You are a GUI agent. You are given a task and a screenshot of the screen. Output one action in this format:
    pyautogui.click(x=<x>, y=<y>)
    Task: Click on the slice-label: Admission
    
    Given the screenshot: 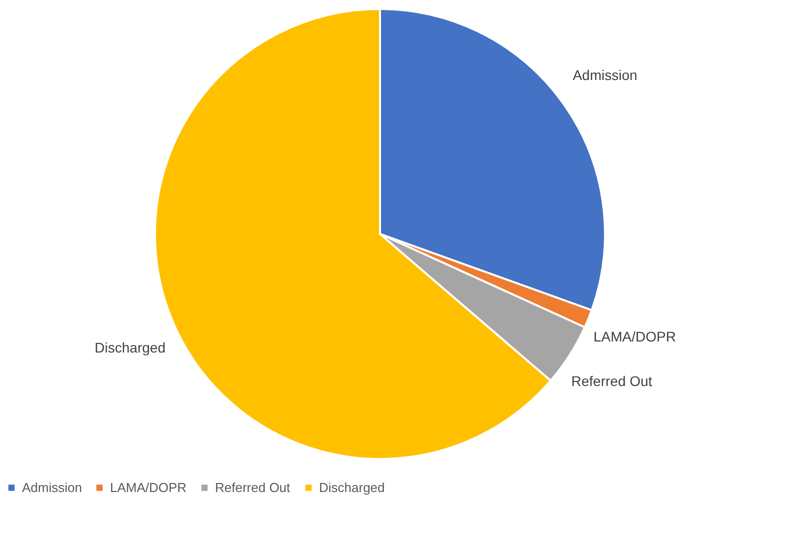 What is the action you would take?
    pyautogui.click(x=605, y=74)
    